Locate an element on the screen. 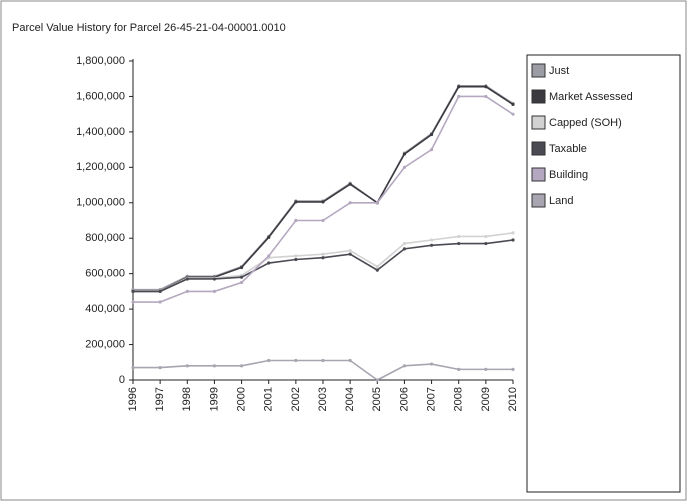  y-tick-label: 200,000 is located at coordinates (105, 344).